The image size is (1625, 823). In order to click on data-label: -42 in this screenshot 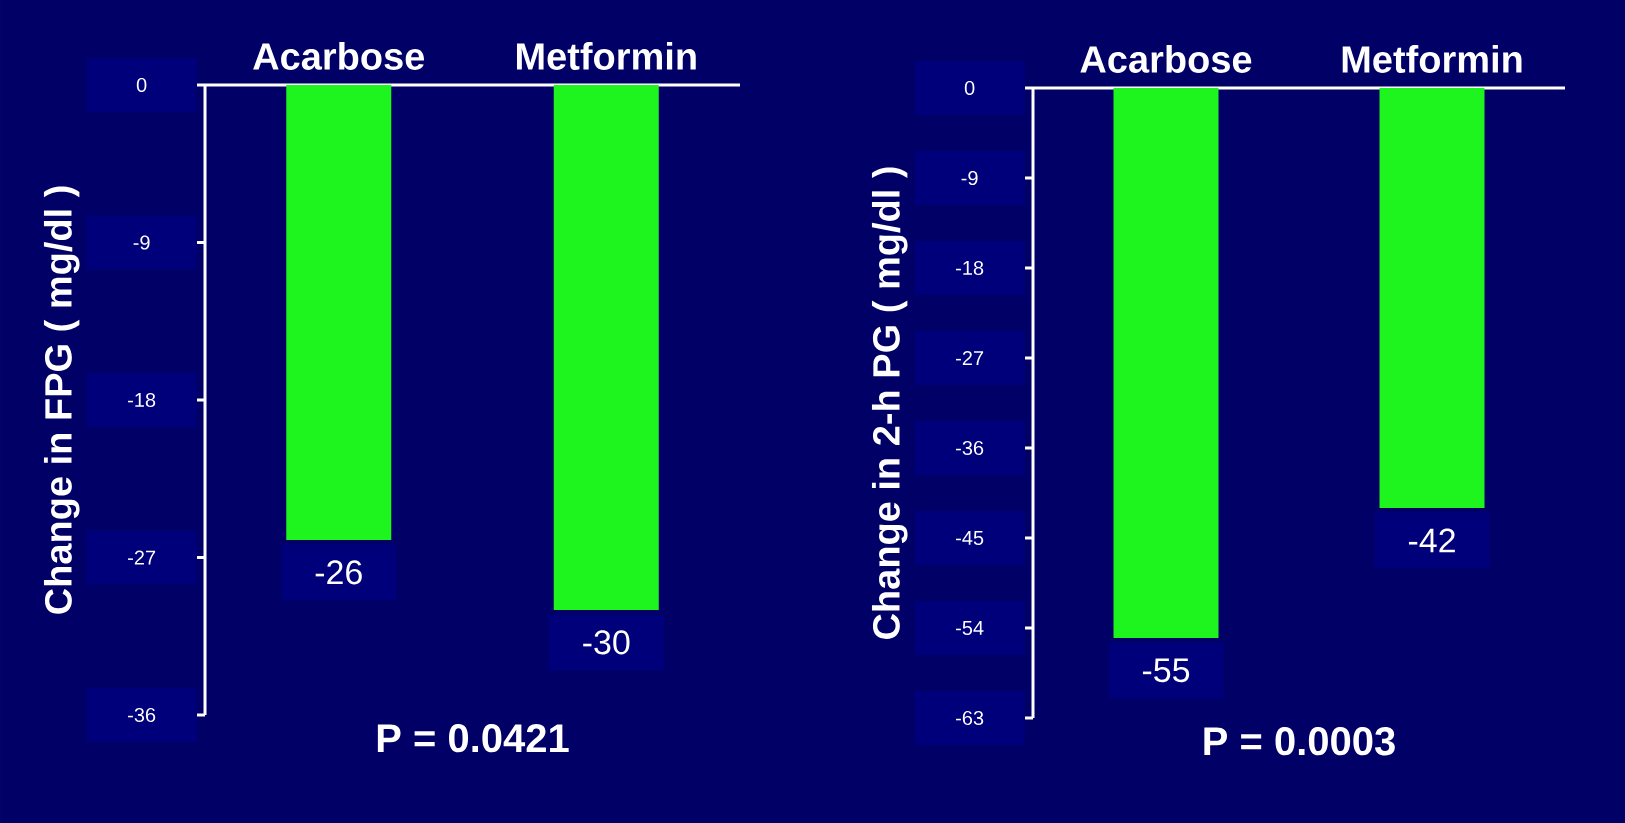, I will do `click(1431, 540)`.